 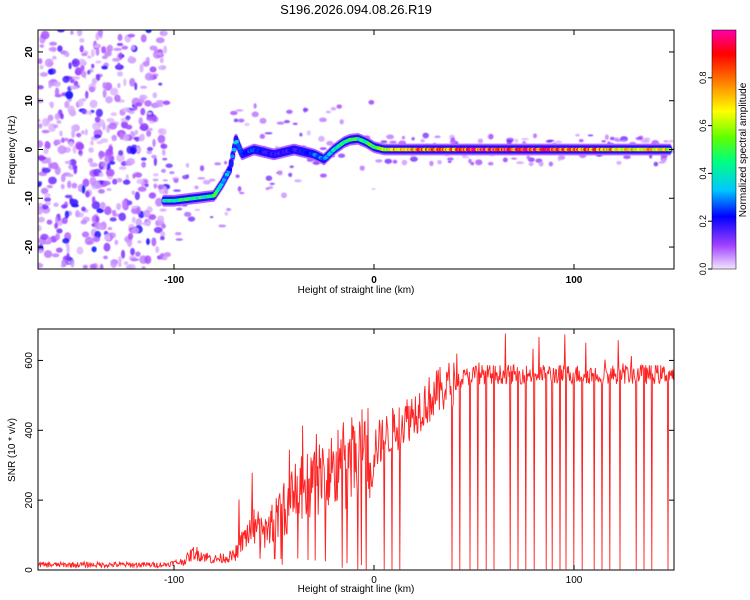 What do you see at coordinates (356, 9) in the screenshot?
I see `figure-title: S196.2026.094.08.26.R19` at bounding box center [356, 9].